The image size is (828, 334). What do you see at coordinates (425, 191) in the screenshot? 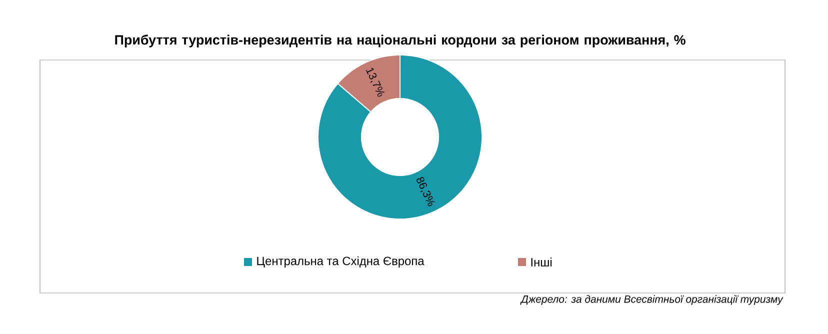
I see `data-label: 86,3%` at bounding box center [425, 191].